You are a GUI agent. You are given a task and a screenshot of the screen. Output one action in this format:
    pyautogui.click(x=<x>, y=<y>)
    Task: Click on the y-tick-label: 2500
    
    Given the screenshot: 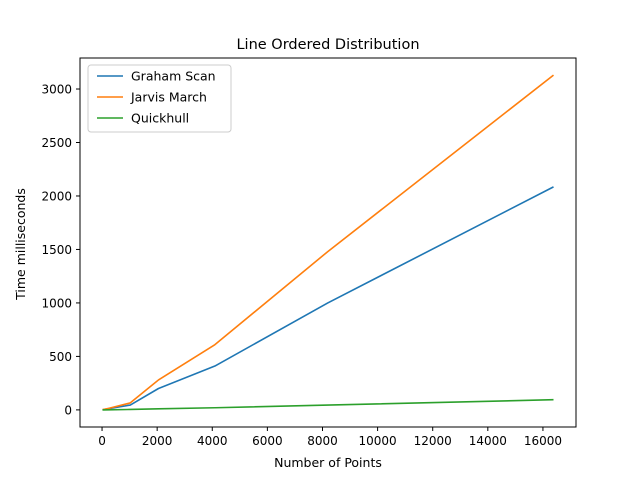 What is the action you would take?
    pyautogui.click(x=56, y=143)
    